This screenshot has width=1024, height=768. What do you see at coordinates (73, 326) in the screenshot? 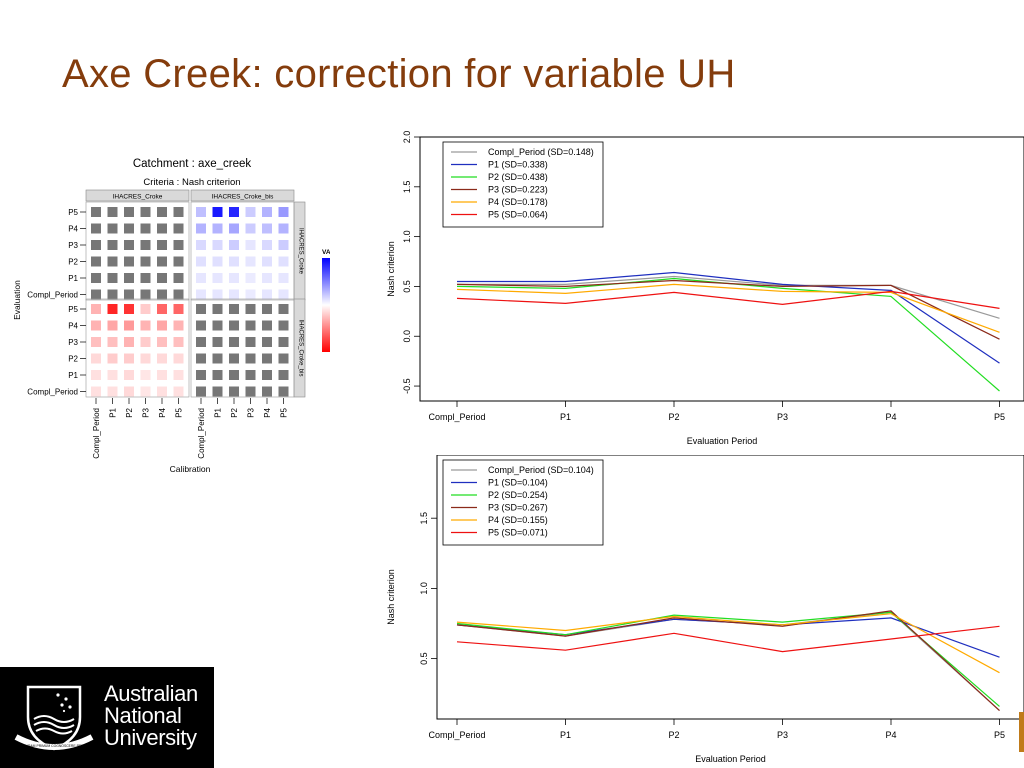
I see `row-label: P4` at bounding box center [73, 326].